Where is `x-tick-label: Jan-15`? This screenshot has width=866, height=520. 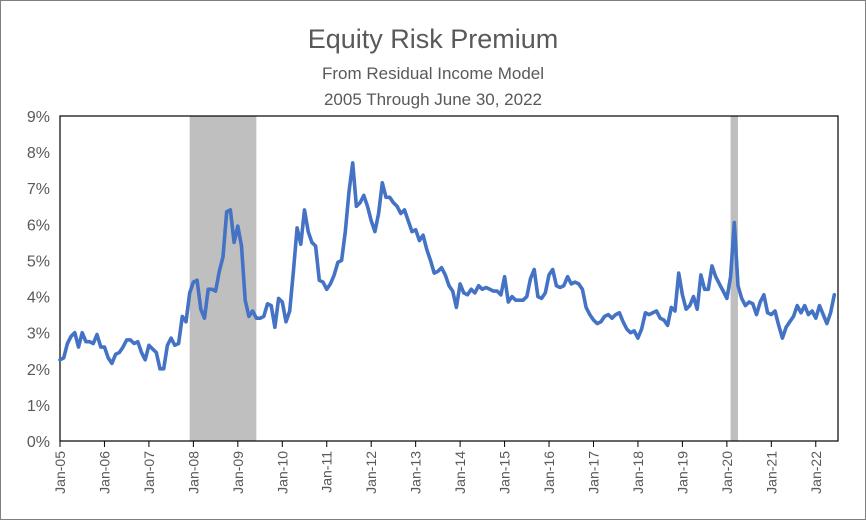
x-tick-label: Jan-15 is located at coordinates (505, 472).